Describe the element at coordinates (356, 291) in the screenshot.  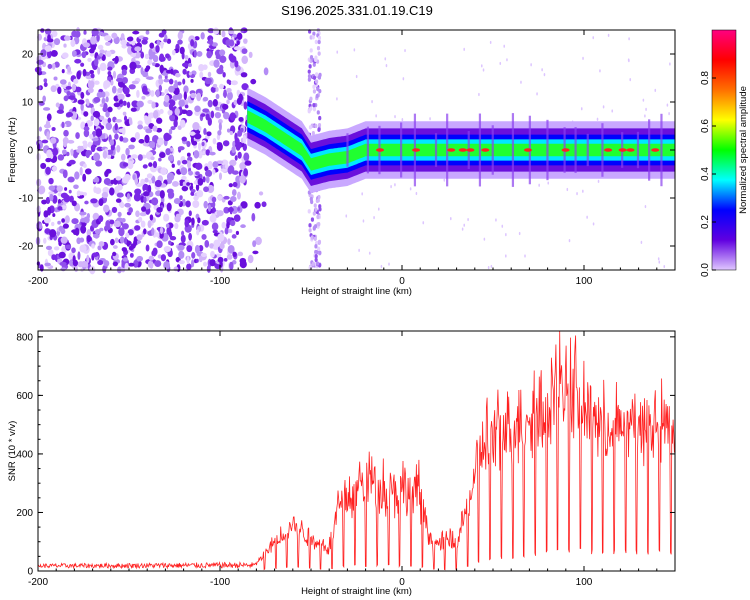
I see `spectrogram-x-label: Height of straight line (km)` at that location.